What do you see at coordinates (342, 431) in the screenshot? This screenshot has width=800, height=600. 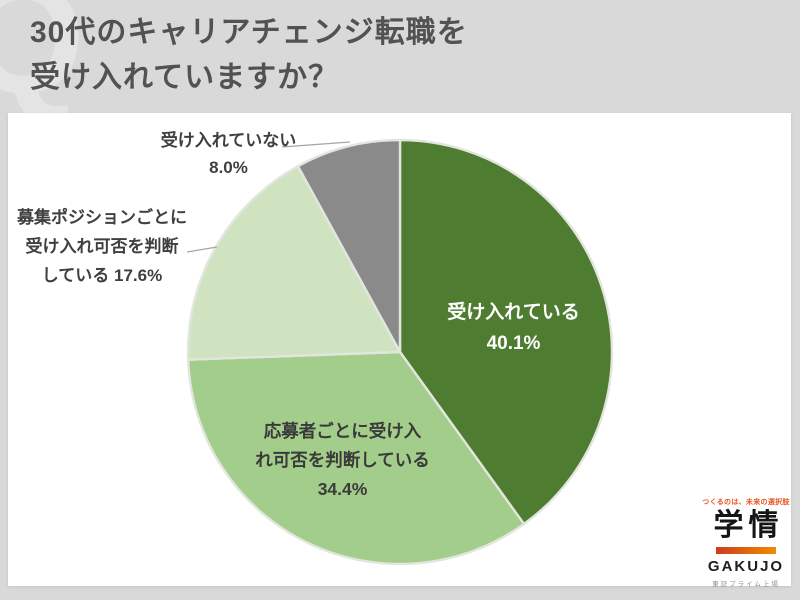 I see `pie-label-per-applicant-text1: 応募者ごとに受け入` at bounding box center [342, 431].